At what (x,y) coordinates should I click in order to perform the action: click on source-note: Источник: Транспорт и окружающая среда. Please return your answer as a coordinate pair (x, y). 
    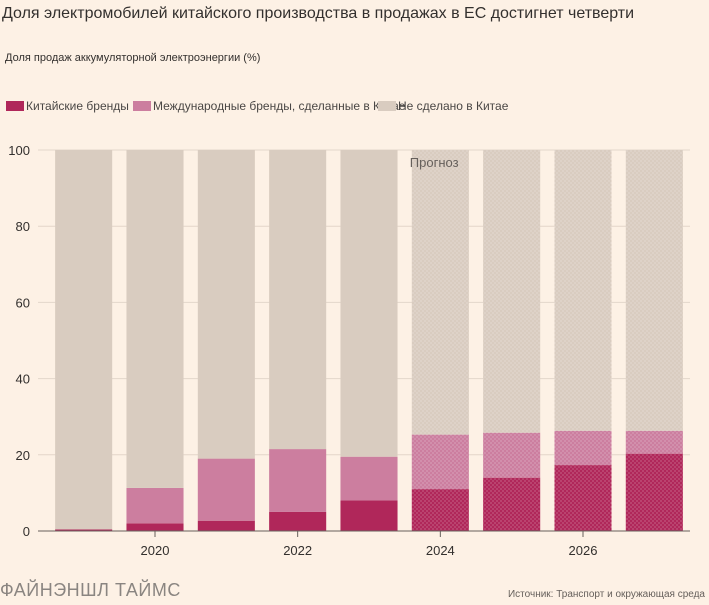
    Looking at the image, I should click on (606, 594).